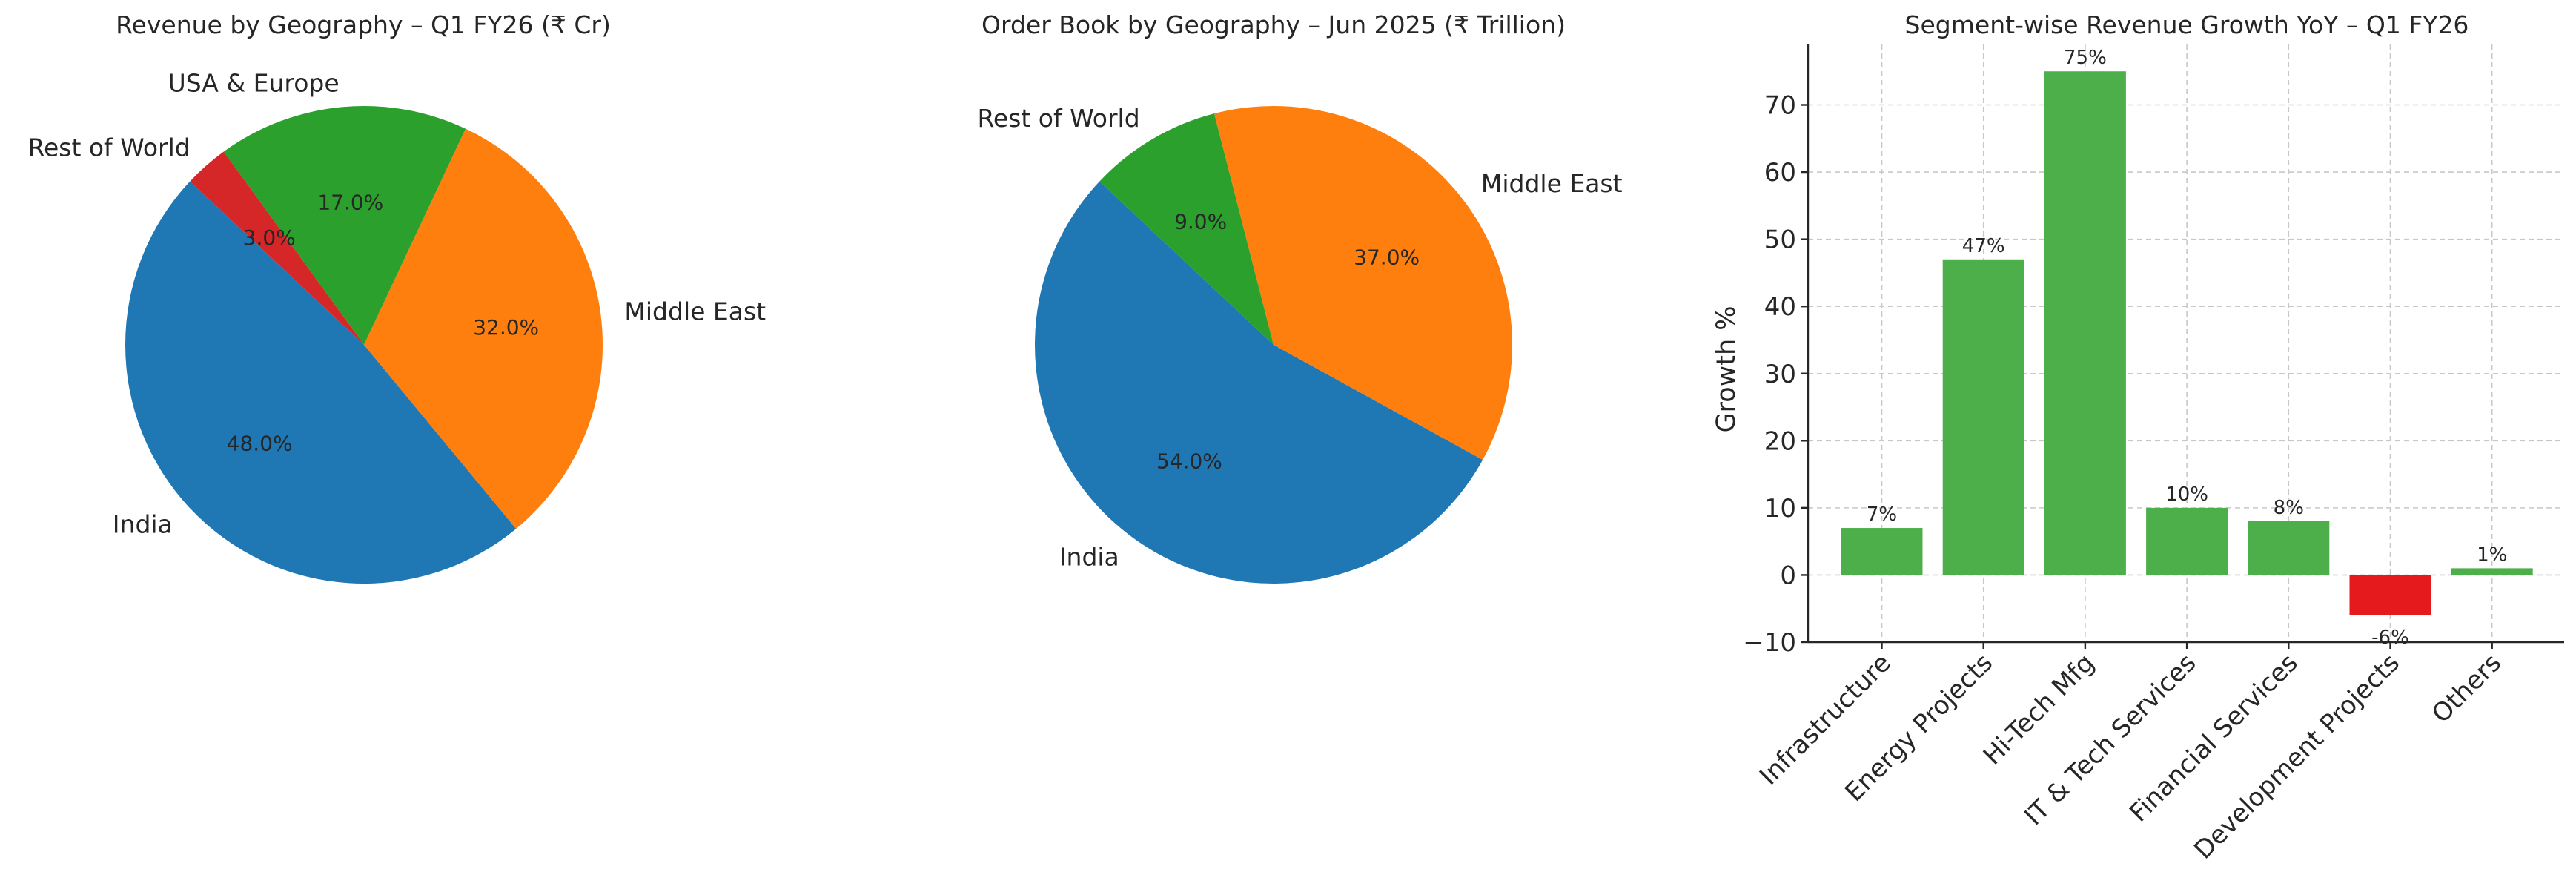 The height and width of the screenshot is (875, 2576). Describe the element at coordinates (695, 311) in the screenshot. I see `pie1-category-label: Middle East` at that location.